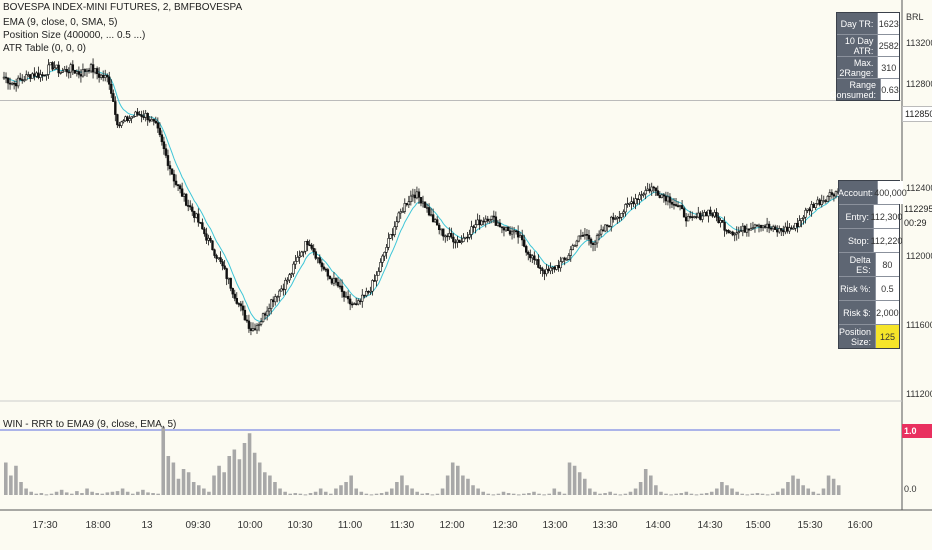 The image size is (932, 550). What do you see at coordinates (60, 22) in the screenshot?
I see `ema-legend: EMA (9, close, 0, SMA, 5)` at bounding box center [60, 22].